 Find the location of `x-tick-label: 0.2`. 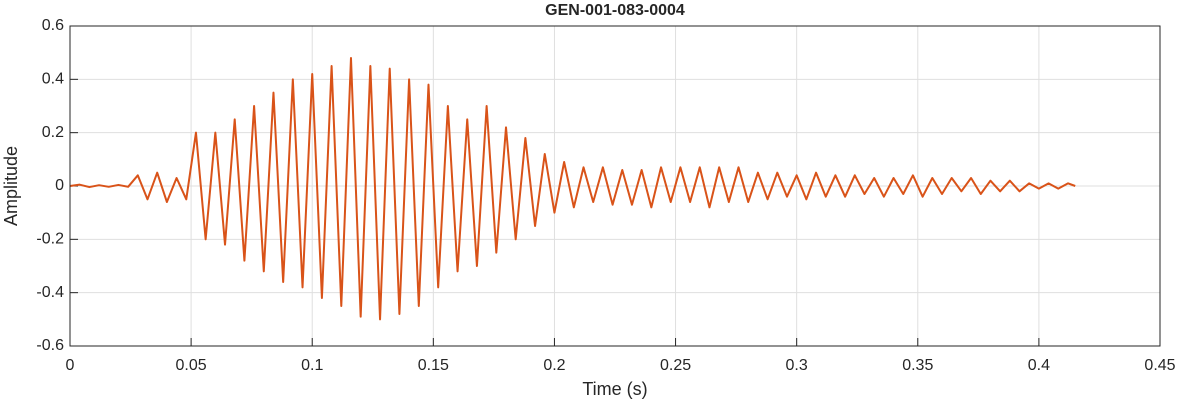

x-tick-label: 0.2 is located at coordinates (554, 365).